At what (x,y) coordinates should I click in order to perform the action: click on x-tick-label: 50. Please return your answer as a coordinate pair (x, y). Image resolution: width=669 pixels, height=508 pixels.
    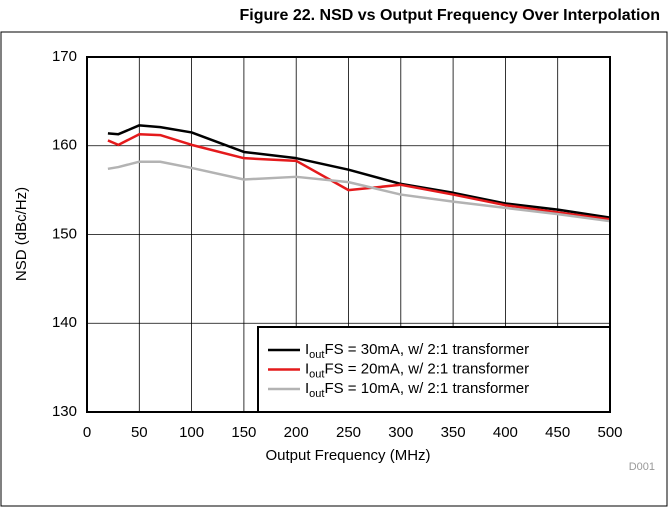
    Looking at the image, I should click on (139, 432).